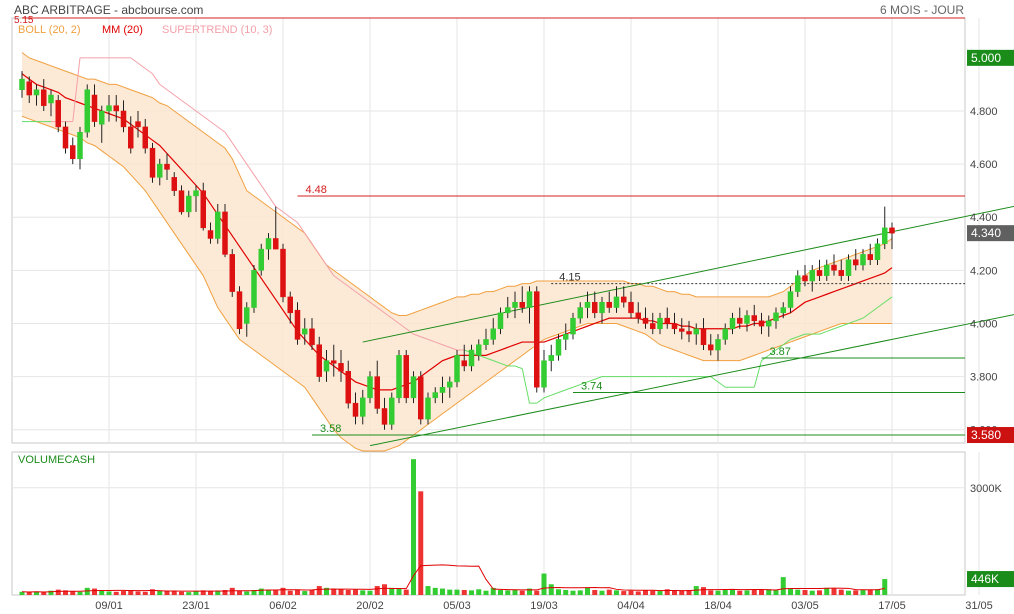 The width and height of the screenshot is (1014, 614). Describe the element at coordinates (370, 606) in the screenshot. I see `x-tick-label: 20/02` at that location.